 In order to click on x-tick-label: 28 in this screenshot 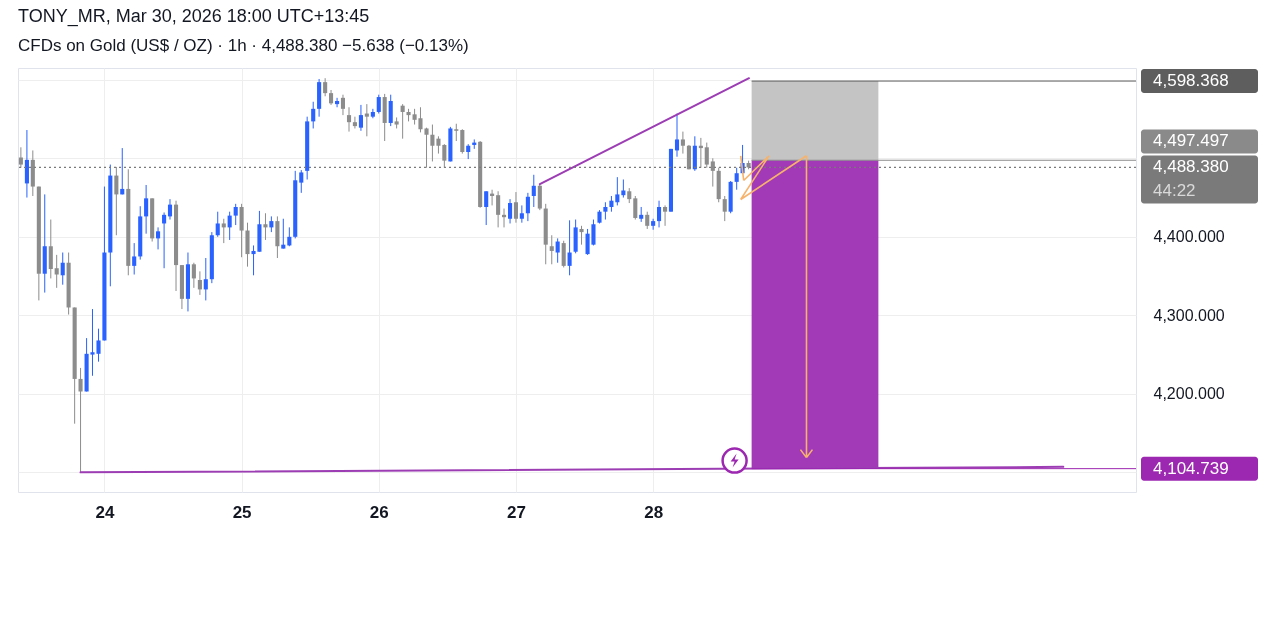, I will do `click(654, 512)`.